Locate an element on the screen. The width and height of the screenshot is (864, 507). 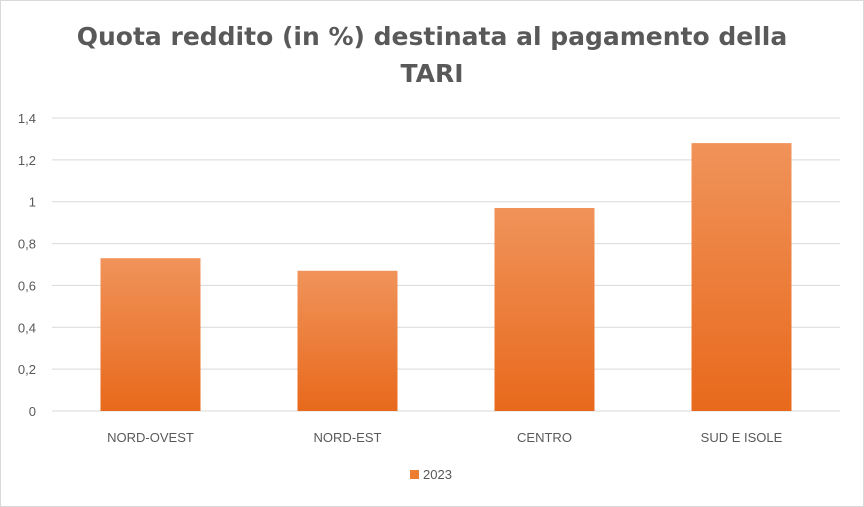
y-tick-label: 0,4 is located at coordinates (27, 327).